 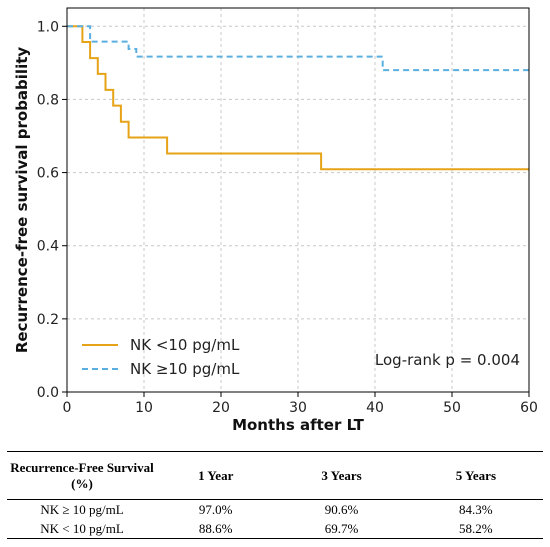 What do you see at coordinates (82, 529) in the screenshot?
I see `table-cell: NK < 10 pg/mL` at bounding box center [82, 529].